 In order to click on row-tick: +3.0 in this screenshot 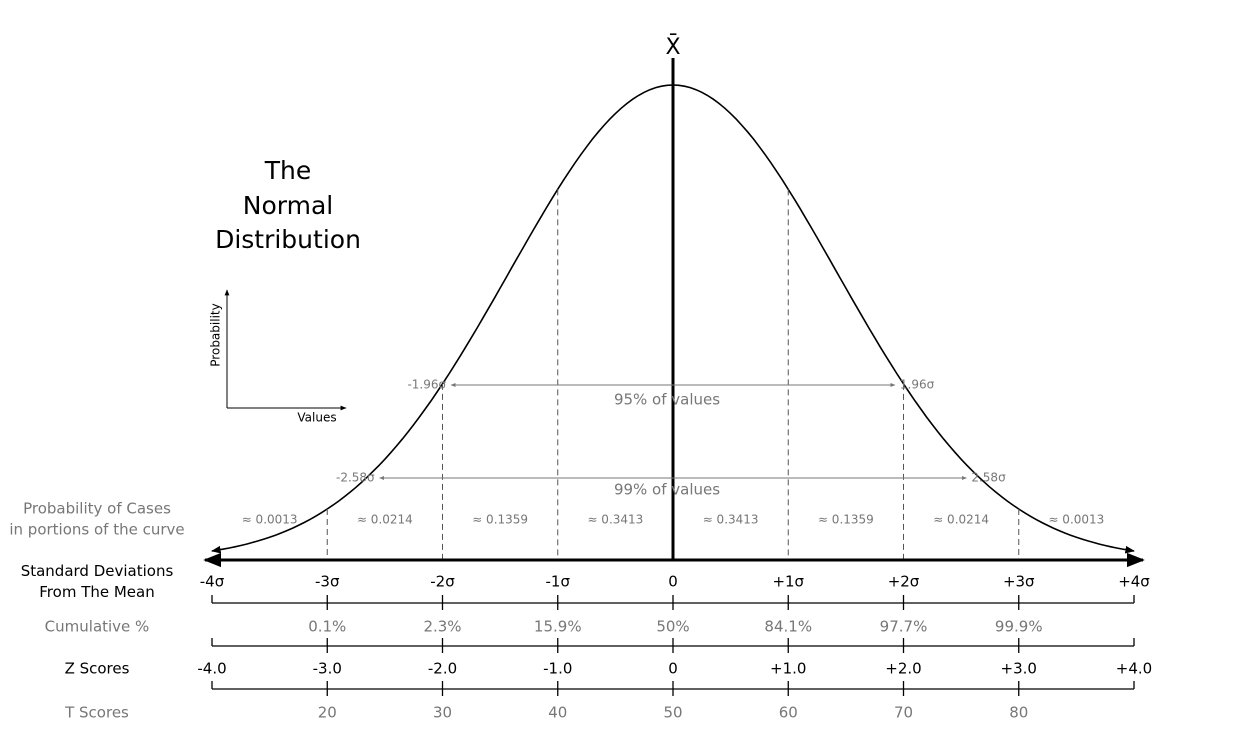, I will do `click(1019, 669)`.